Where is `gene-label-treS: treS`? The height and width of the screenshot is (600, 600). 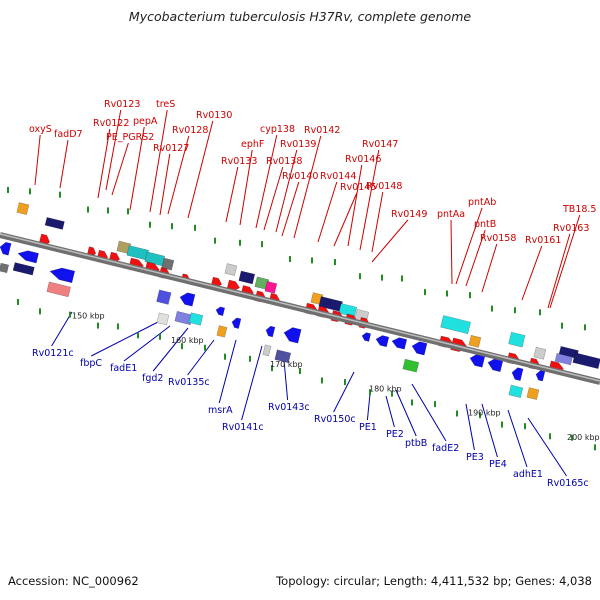
gene-label-treS: treS is located at coordinates (165, 104).